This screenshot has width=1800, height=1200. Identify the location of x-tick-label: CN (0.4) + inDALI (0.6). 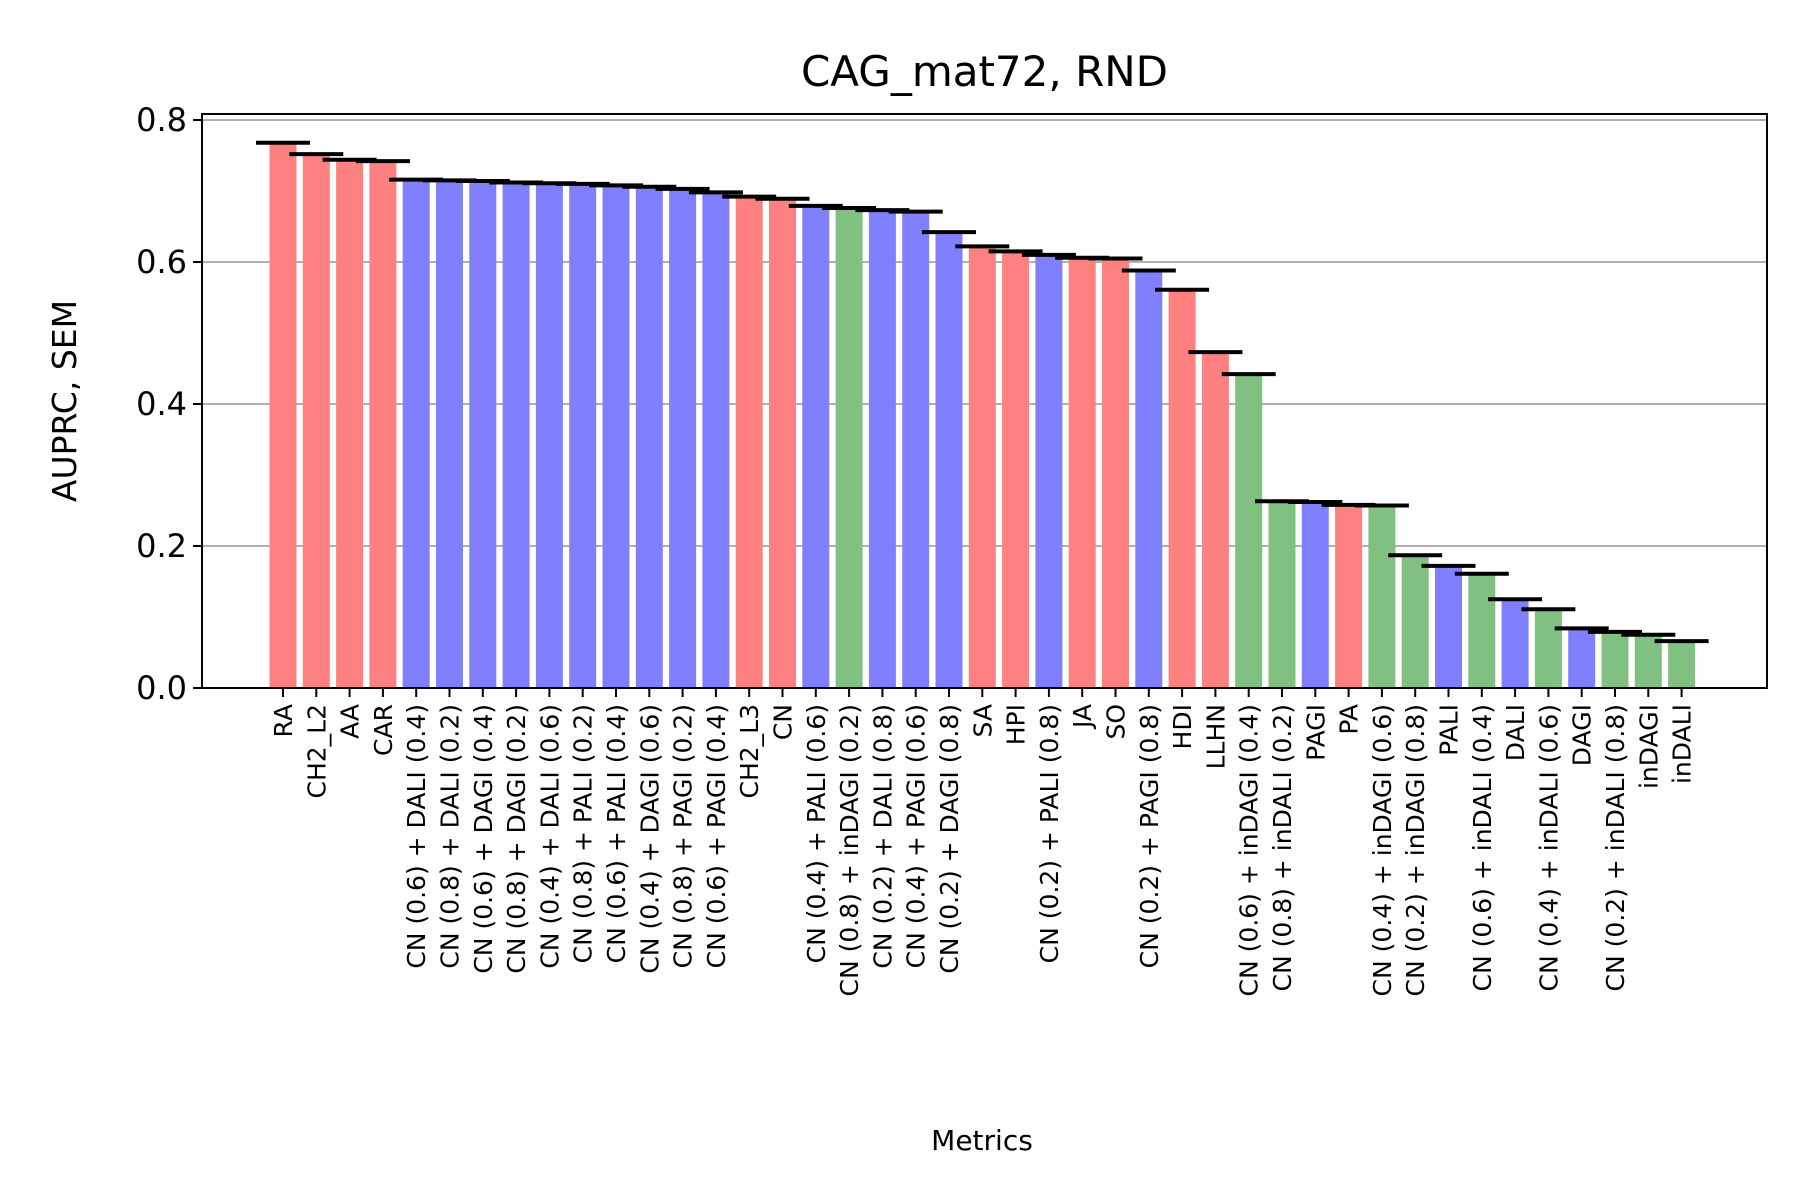
(1548, 847).